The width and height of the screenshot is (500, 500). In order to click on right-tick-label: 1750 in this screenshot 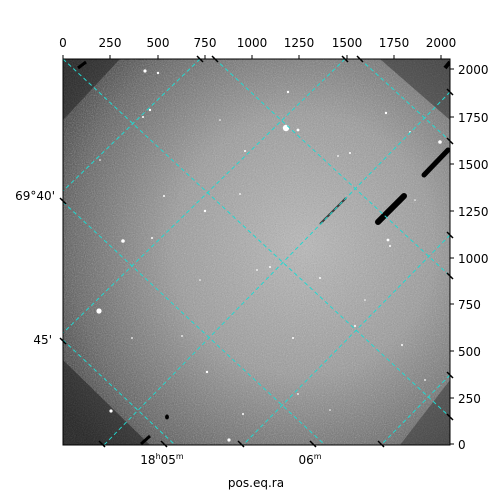, I will do `click(473, 118)`.